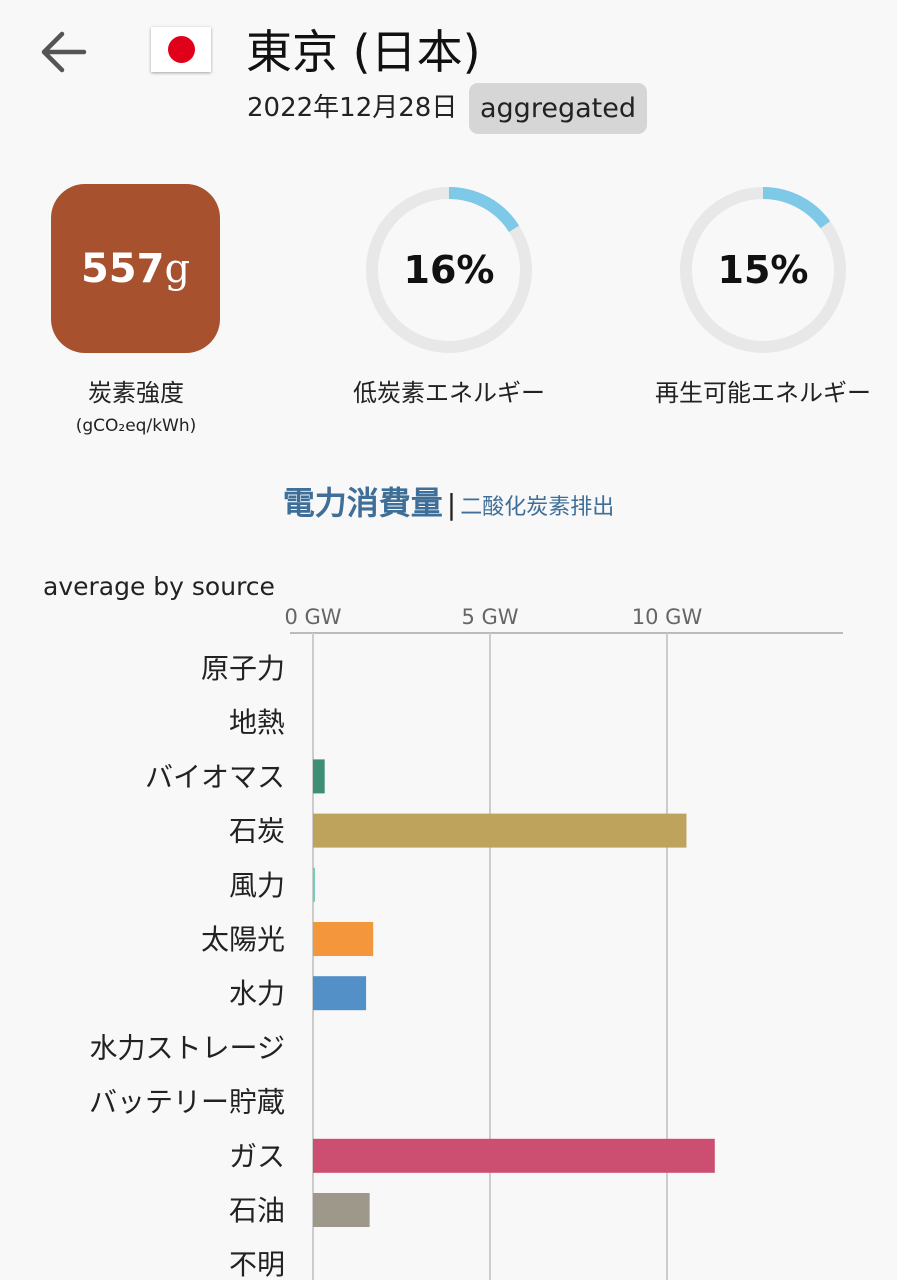 The width and height of the screenshot is (897, 1280). I want to click on x-tick-label: 10 GW, so click(667, 617).